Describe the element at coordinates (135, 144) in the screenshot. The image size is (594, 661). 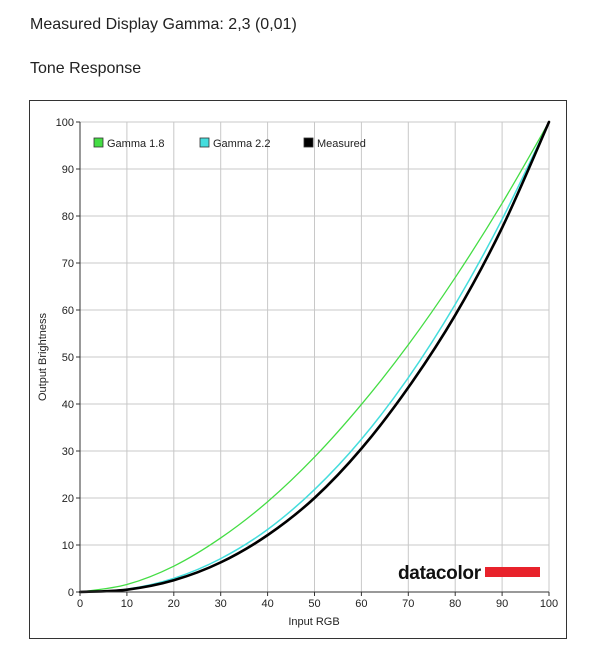
I see `legend-label-gamma-1-8: Gamma 1.8` at that location.